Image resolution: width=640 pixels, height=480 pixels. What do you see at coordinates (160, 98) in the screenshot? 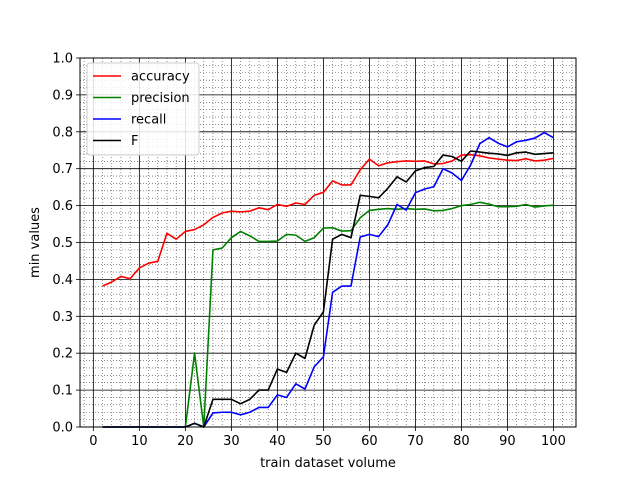
I see `legend-label-precision: precision` at bounding box center [160, 98].